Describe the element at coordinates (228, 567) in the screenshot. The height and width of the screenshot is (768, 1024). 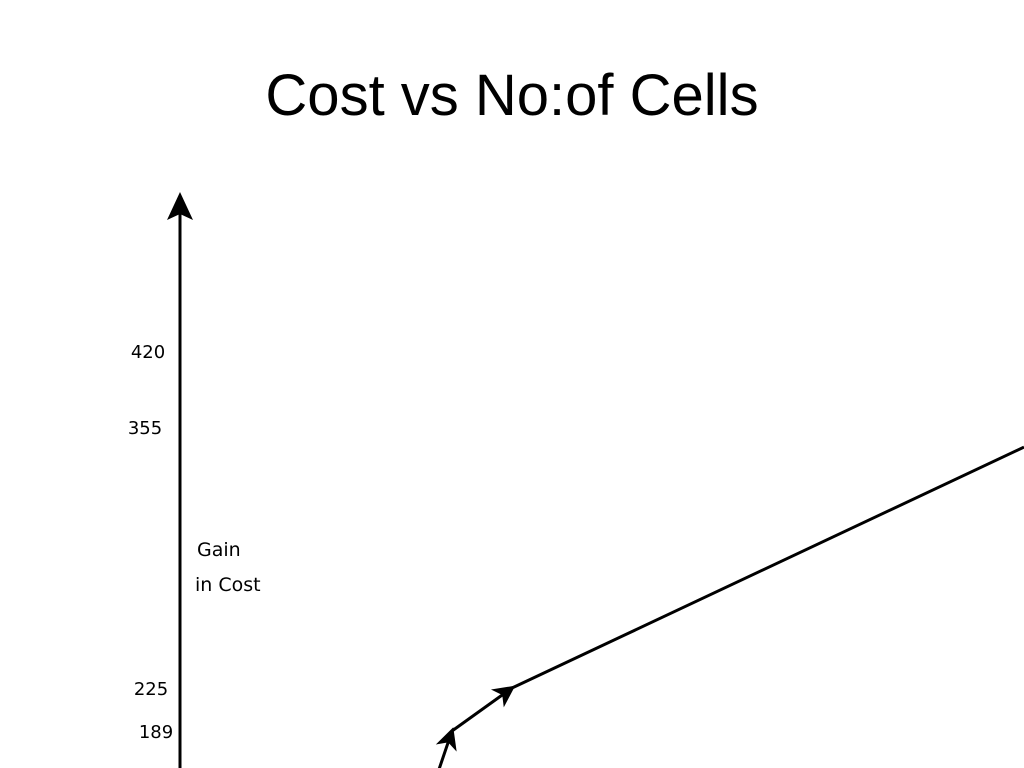
I see `y-axis-label: Gain in Cost` at that location.